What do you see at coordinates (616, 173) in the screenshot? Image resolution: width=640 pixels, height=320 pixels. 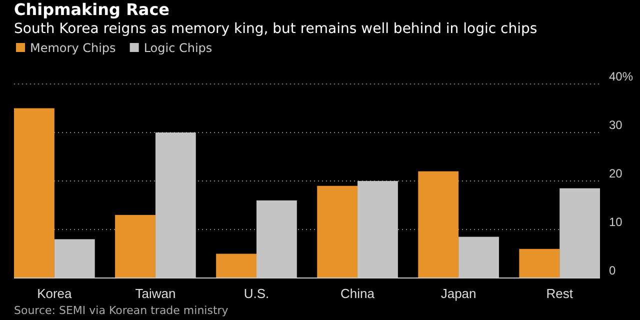 I see `y-tick-label: 20` at bounding box center [616, 173].